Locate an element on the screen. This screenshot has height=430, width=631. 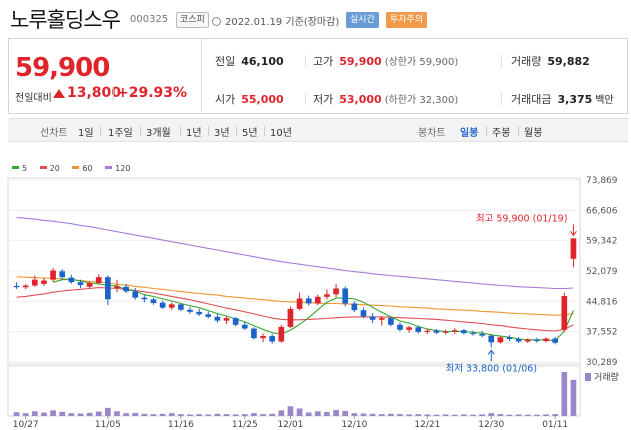
x-tick-label: 11/05 is located at coordinates (108, 425).